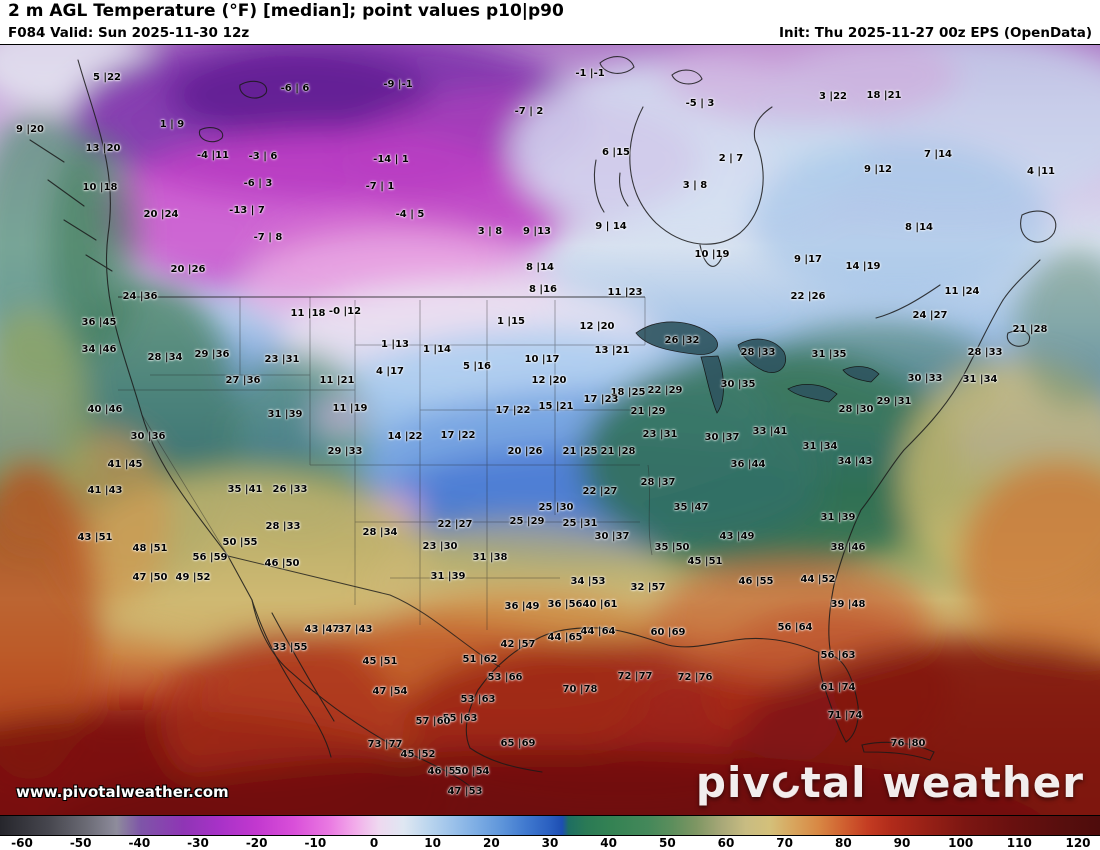  Describe the element at coordinates (258, 183) in the screenshot. I see `point-value-label: -6 | 3` at that location.